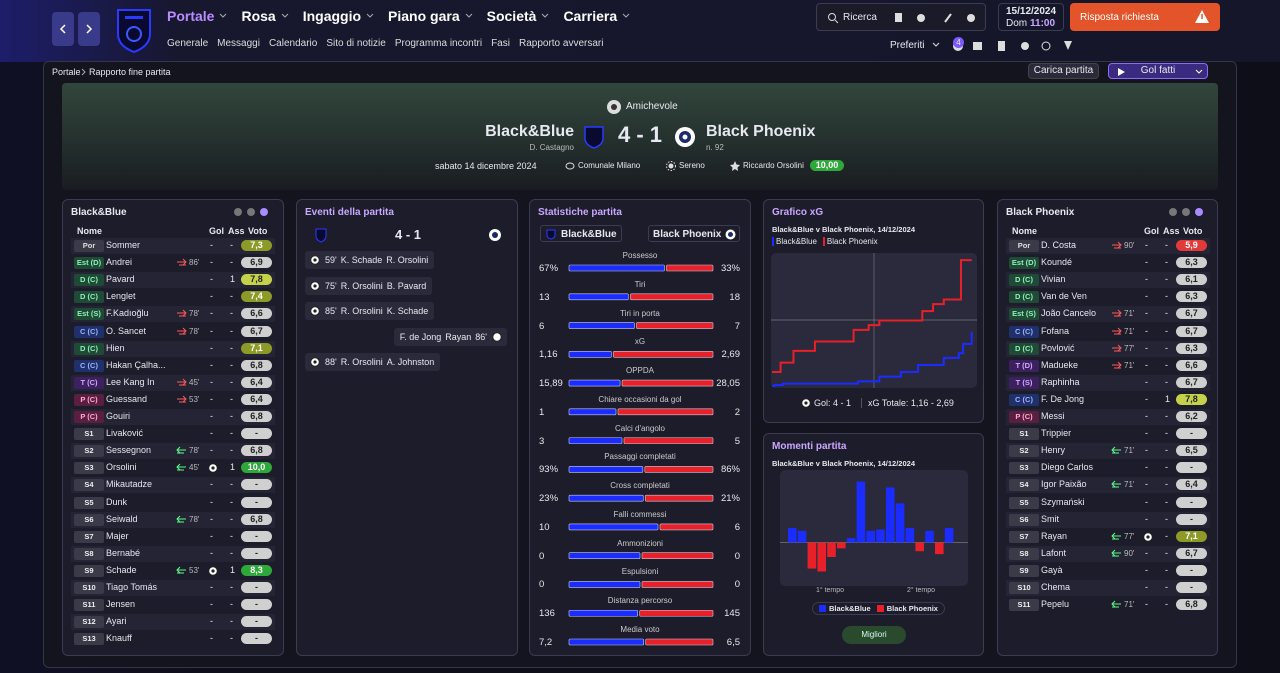  Describe the element at coordinates (118, 416) in the screenshot. I see `player-name: Gouiri` at that location.